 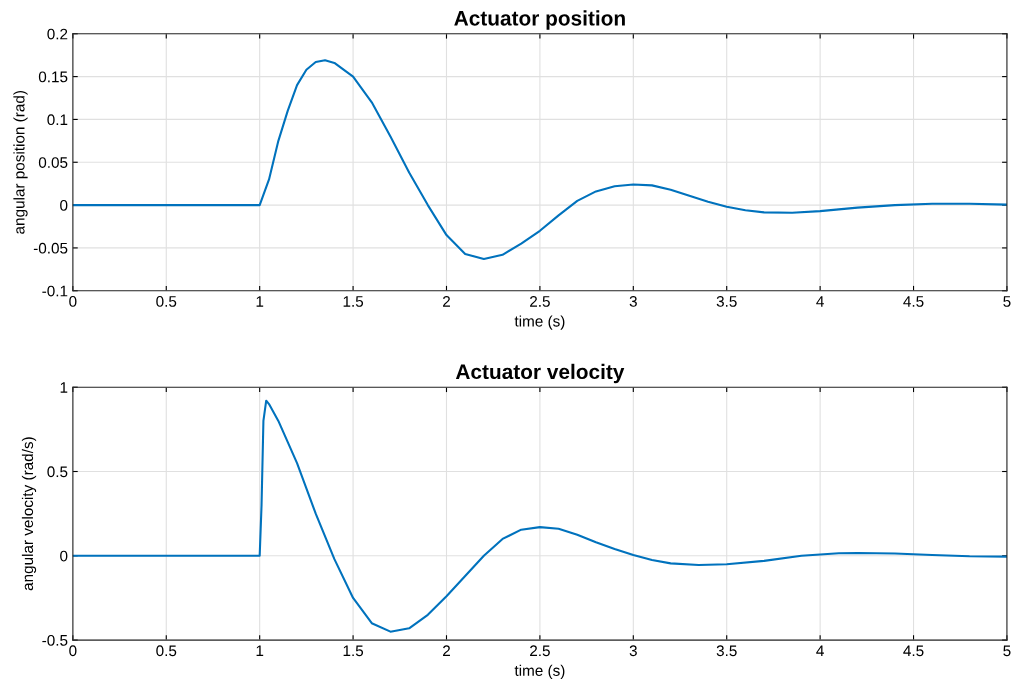 What do you see at coordinates (20, 162) in the screenshot?
I see `y-axis-title: angular position (rad)` at bounding box center [20, 162].